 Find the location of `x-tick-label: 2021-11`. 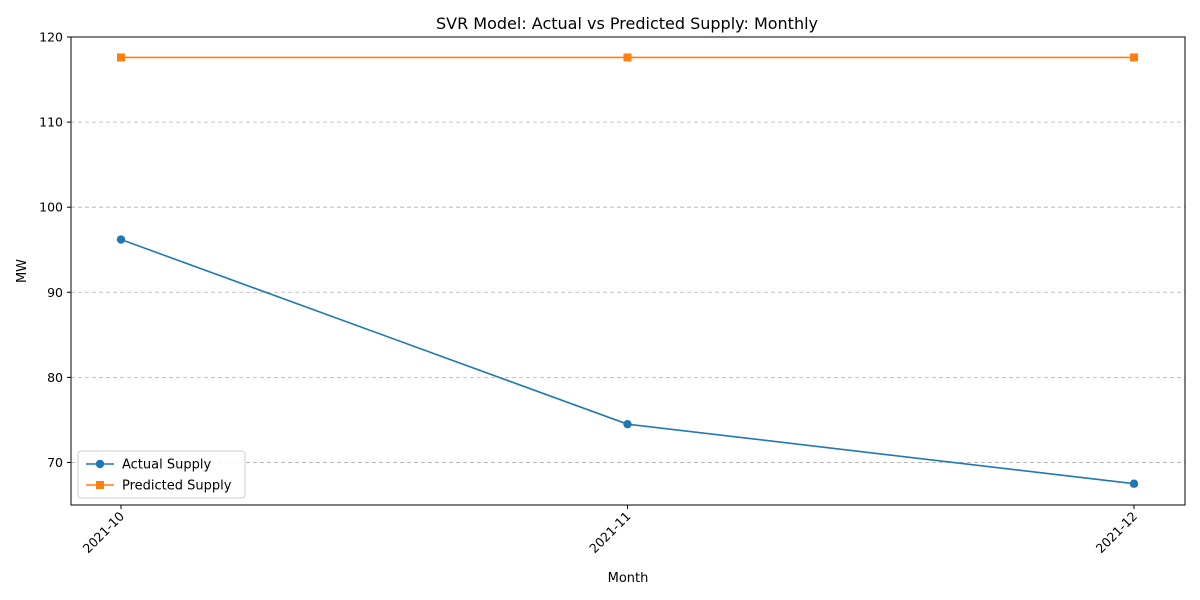

x-tick-label: 2021-11 is located at coordinates (610, 533).